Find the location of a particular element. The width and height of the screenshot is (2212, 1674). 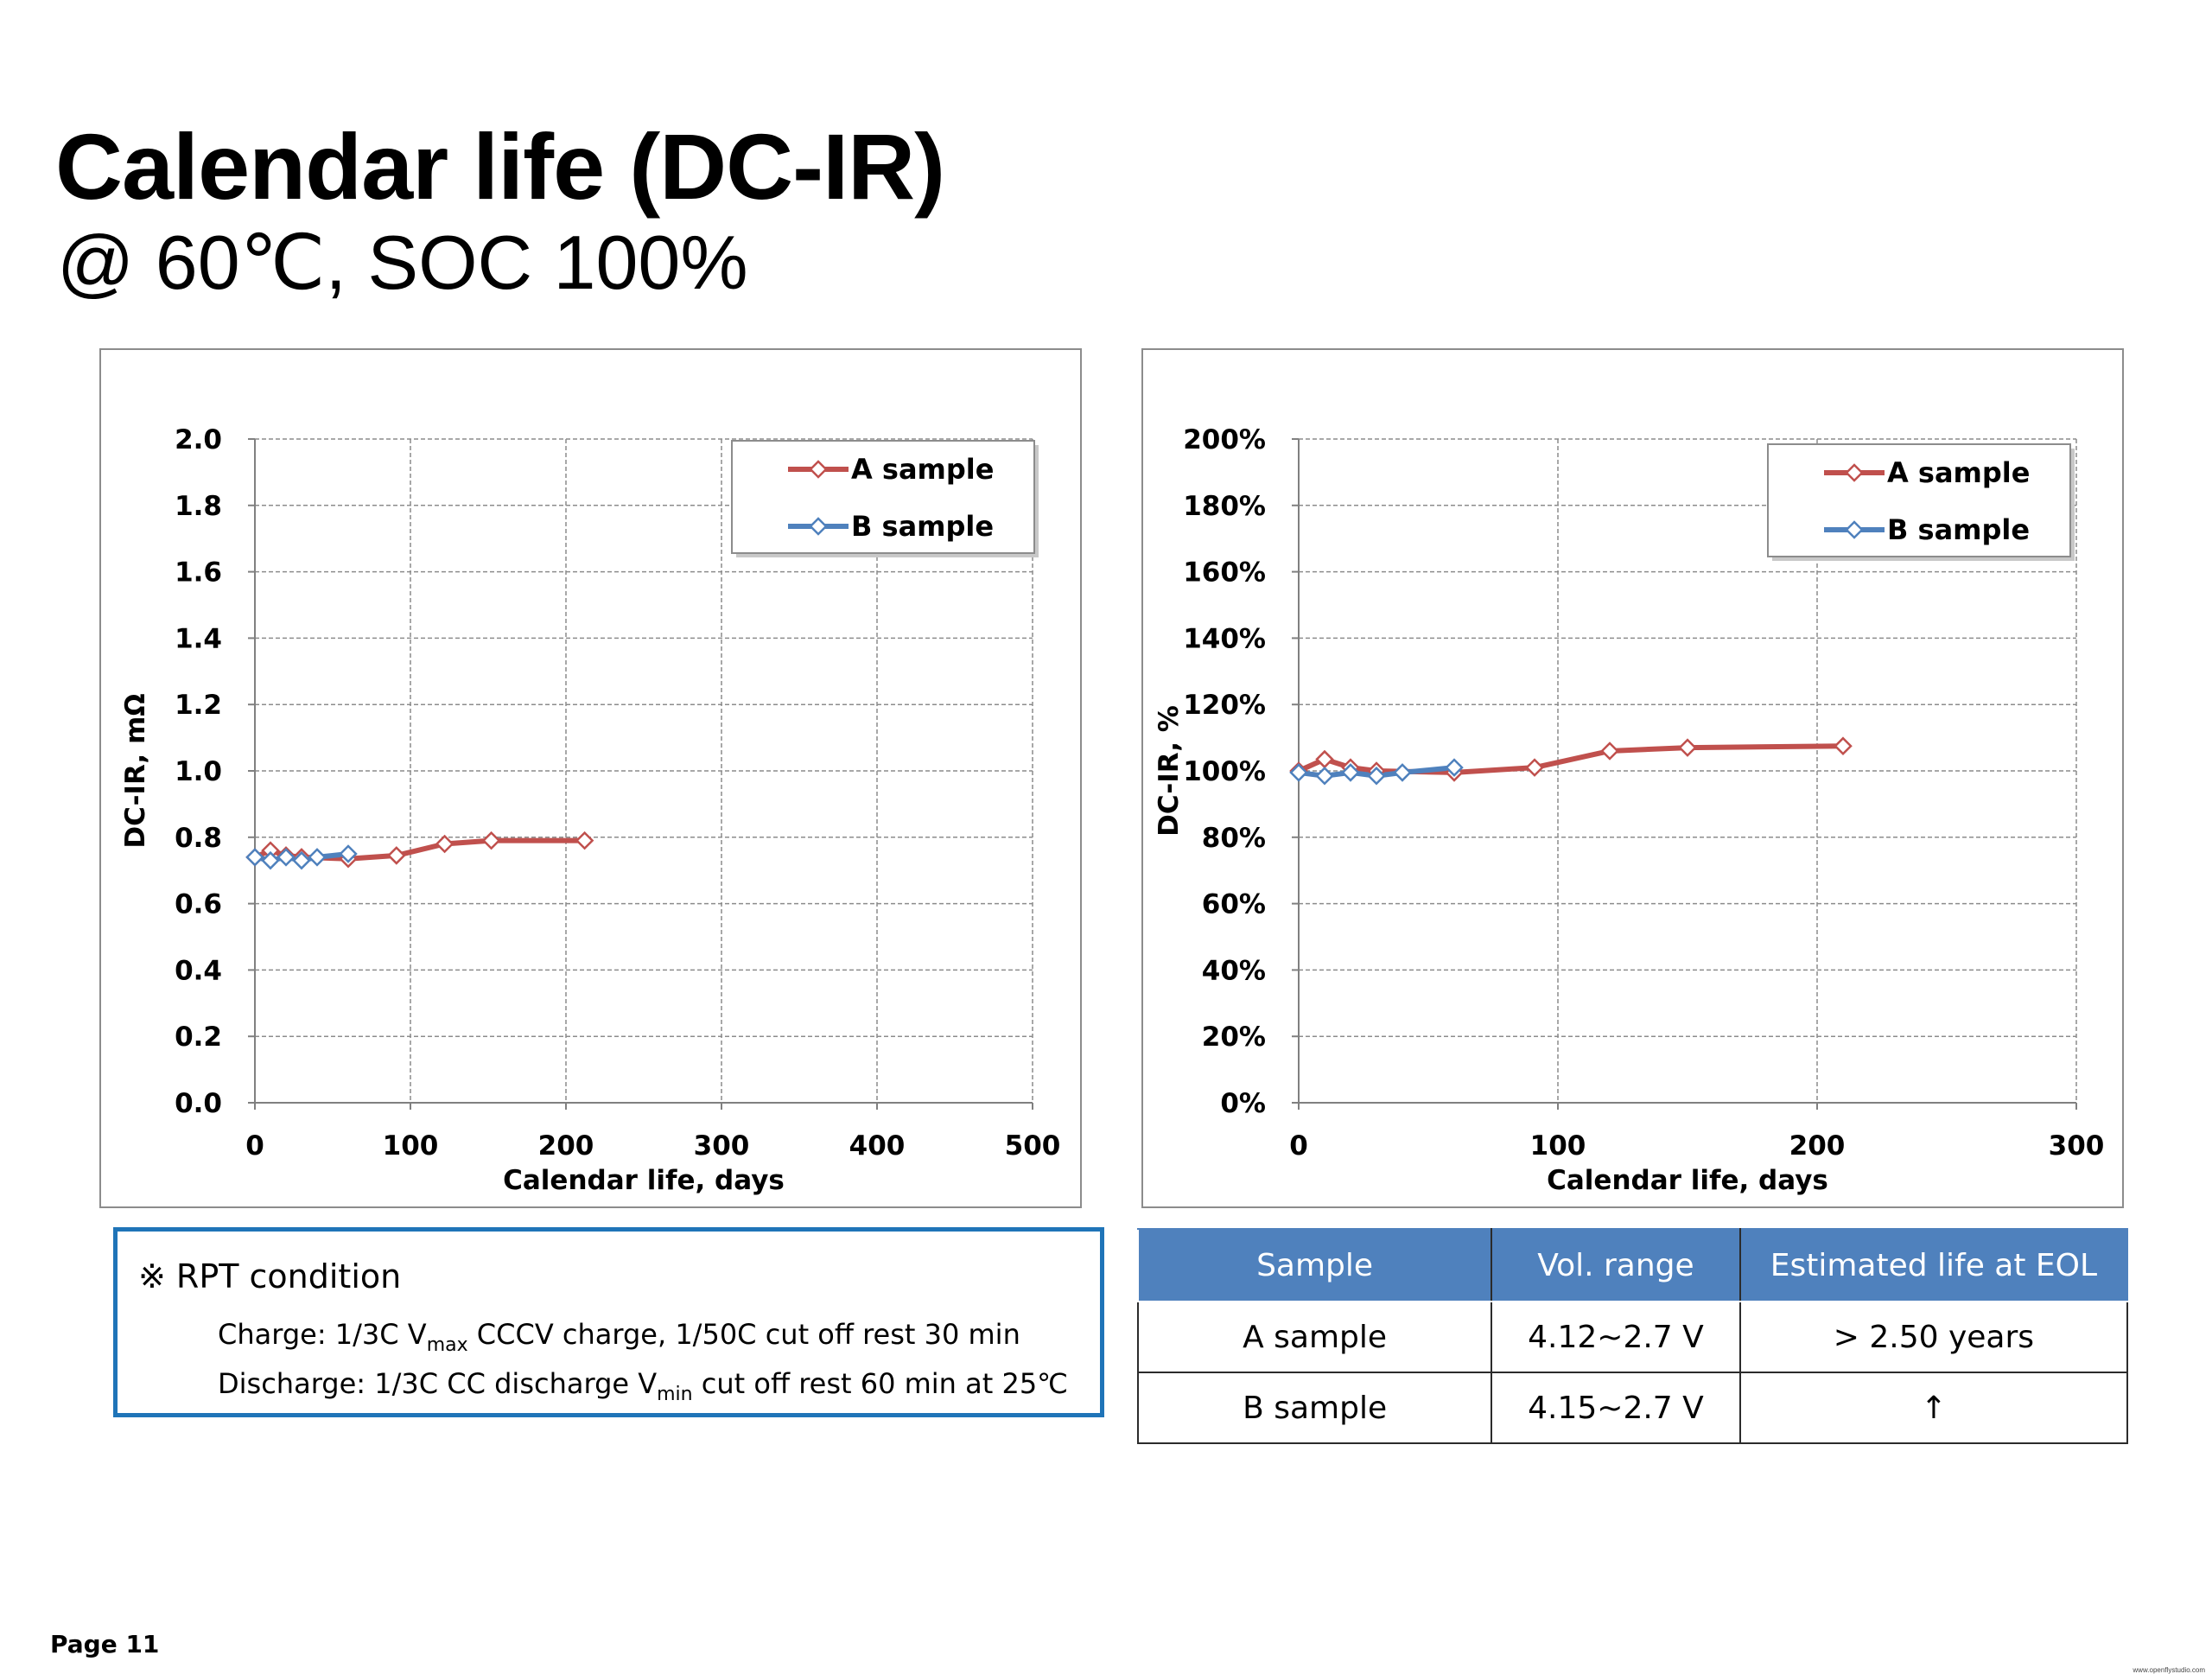

rpt-discharge-text: Discharge: 1/3C CC discharge V is located at coordinates (438, 1383).